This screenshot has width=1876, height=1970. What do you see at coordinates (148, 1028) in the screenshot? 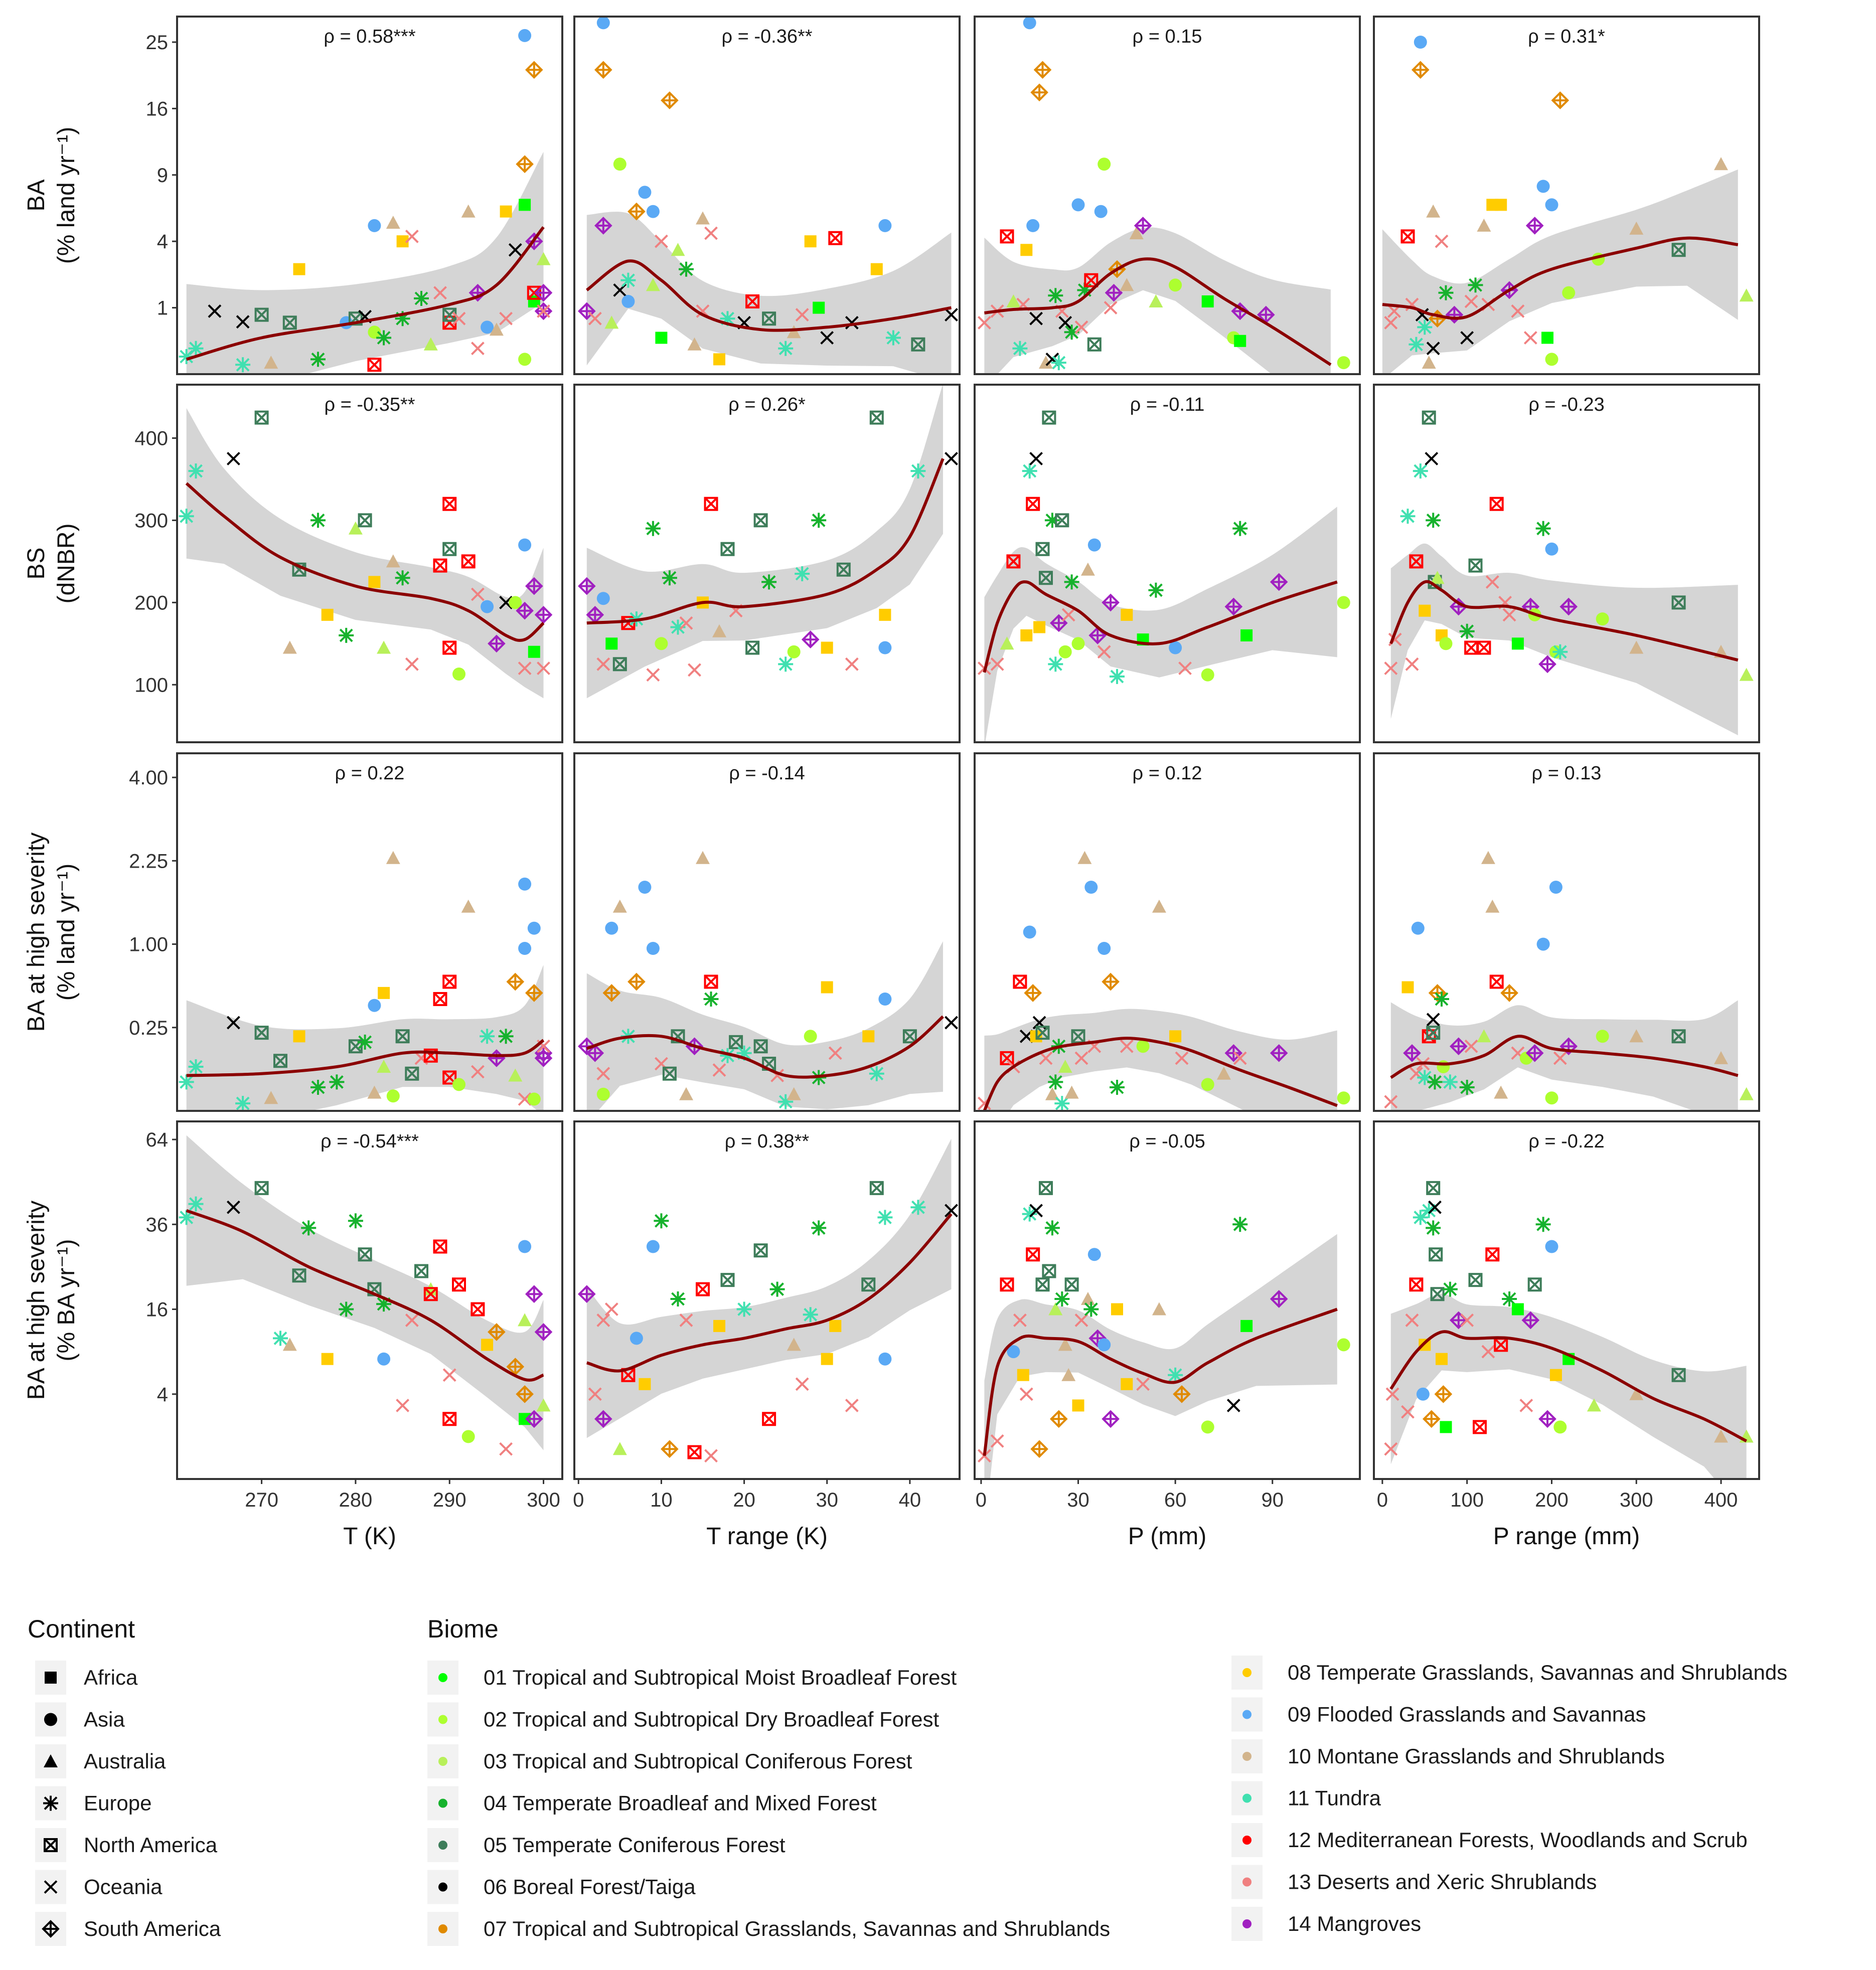
I see `y-tick-label: 0.25` at bounding box center [148, 1028].